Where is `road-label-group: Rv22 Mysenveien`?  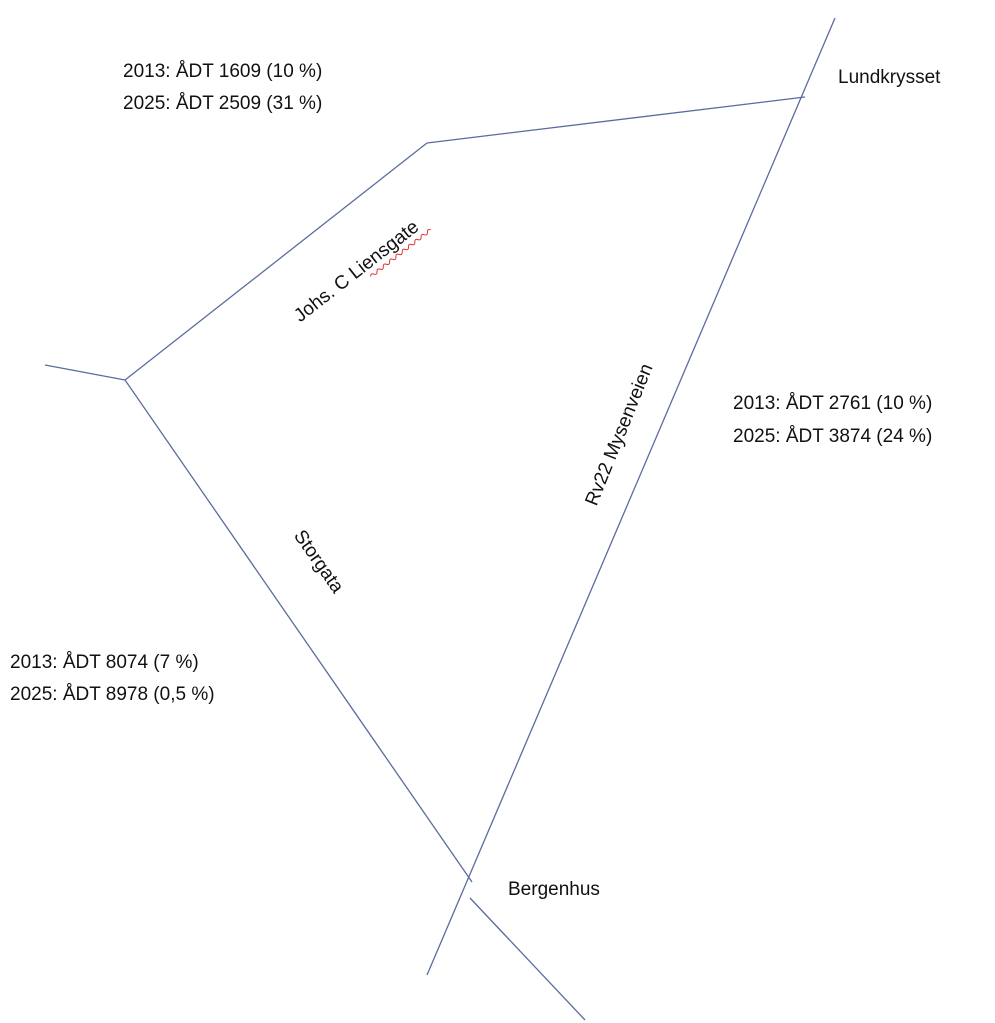 road-label-group: Rv22 Mysenveien is located at coordinates (620, 435).